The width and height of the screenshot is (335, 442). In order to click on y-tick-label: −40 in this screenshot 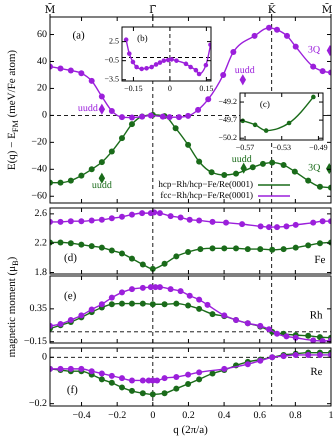, I will do `click(39, 169)`.